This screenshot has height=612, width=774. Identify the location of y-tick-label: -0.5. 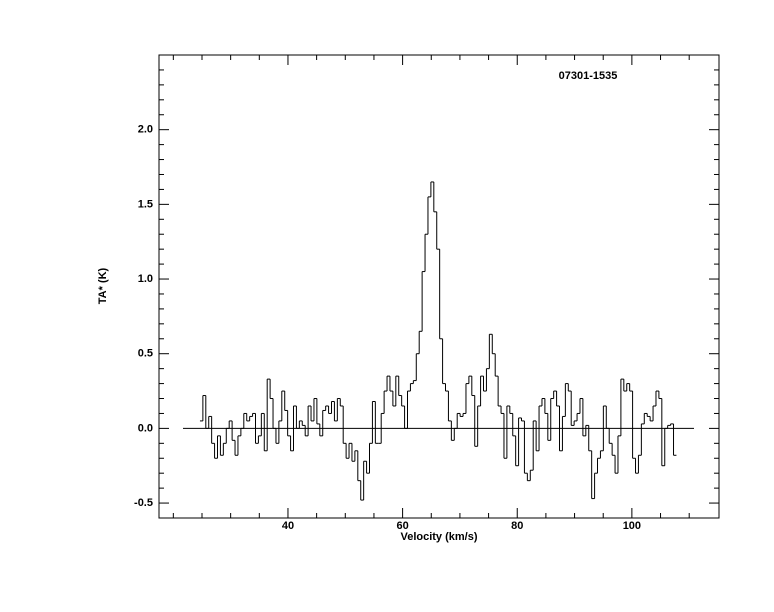
(143, 503).